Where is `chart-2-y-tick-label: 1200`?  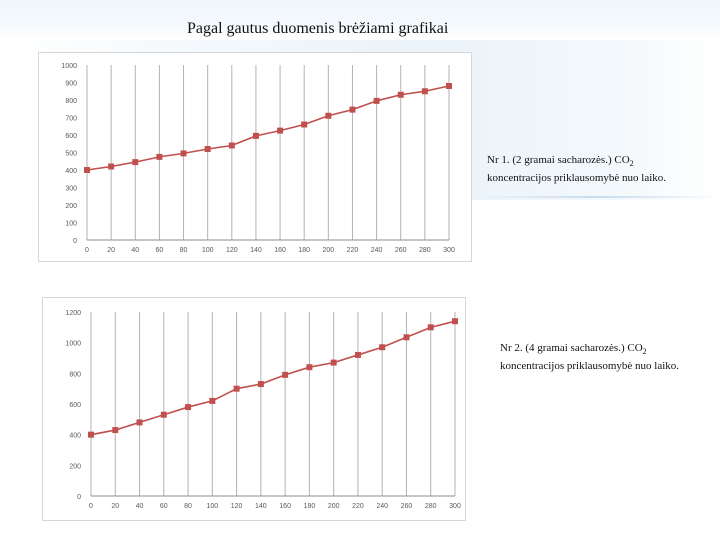
chart-2-y-tick-label: 1200 is located at coordinates (73, 313).